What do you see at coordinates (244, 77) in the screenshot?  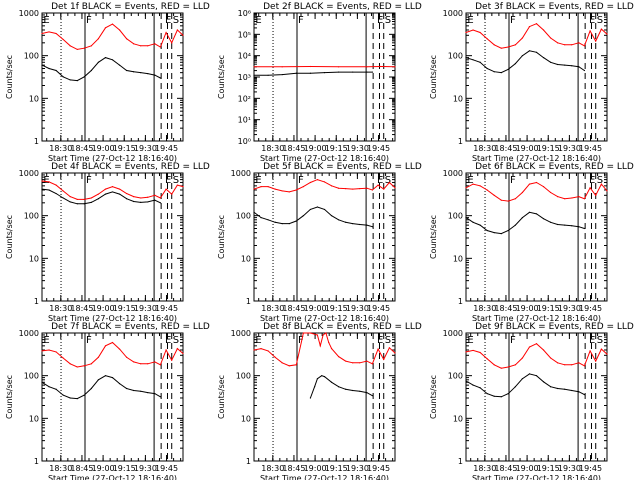 I see `y-tick-label: 10³` at bounding box center [244, 77].